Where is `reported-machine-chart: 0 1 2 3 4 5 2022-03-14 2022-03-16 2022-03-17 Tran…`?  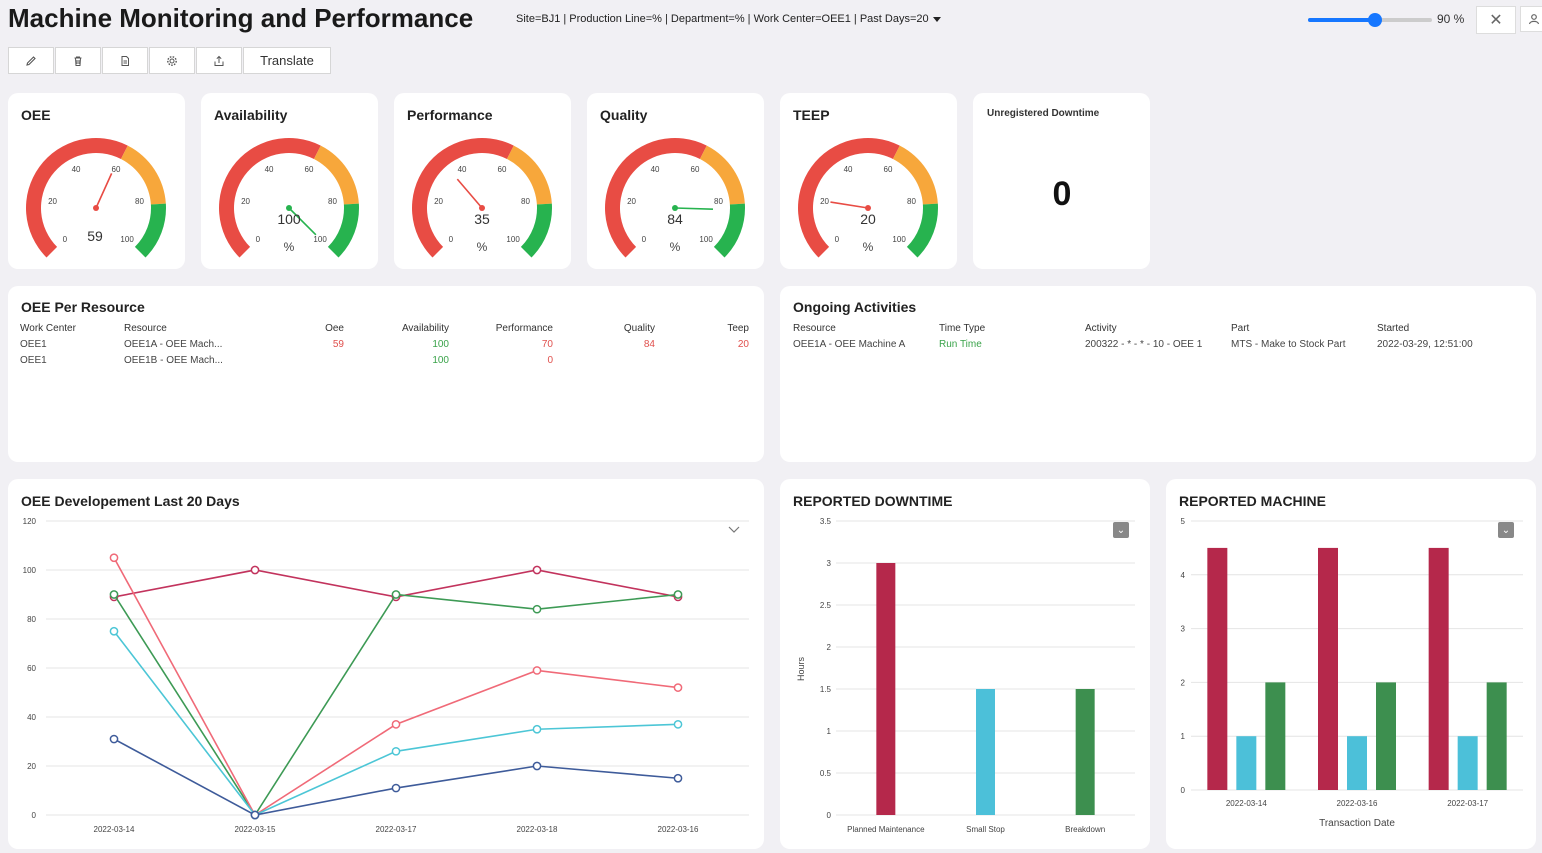 reported-machine-chart: 0 1 2 3 4 5 2022-03-14 2022-03-16 2022-03-17 Tran… is located at coordinates (1352, 673).